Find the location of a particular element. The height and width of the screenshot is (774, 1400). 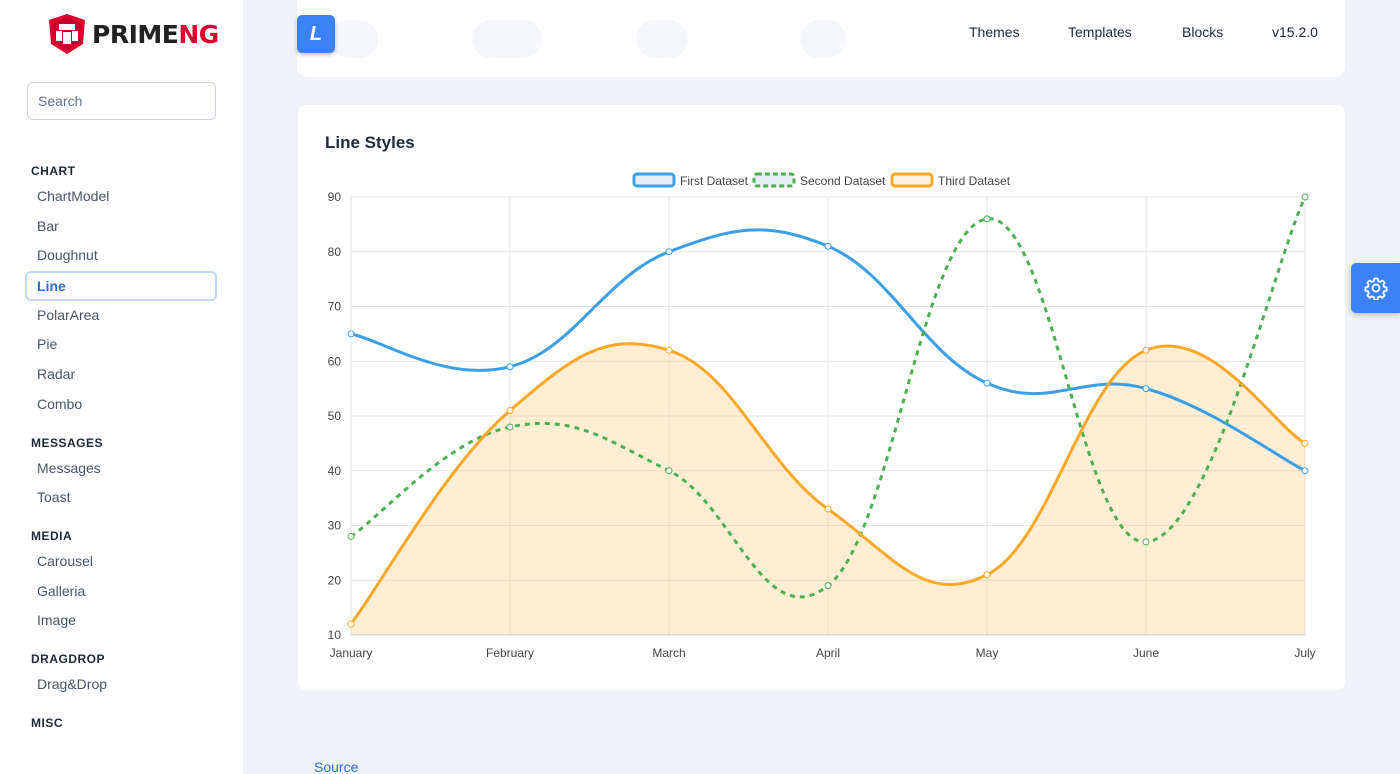

x-tick-label: July is located at coordinates (1304, 653).